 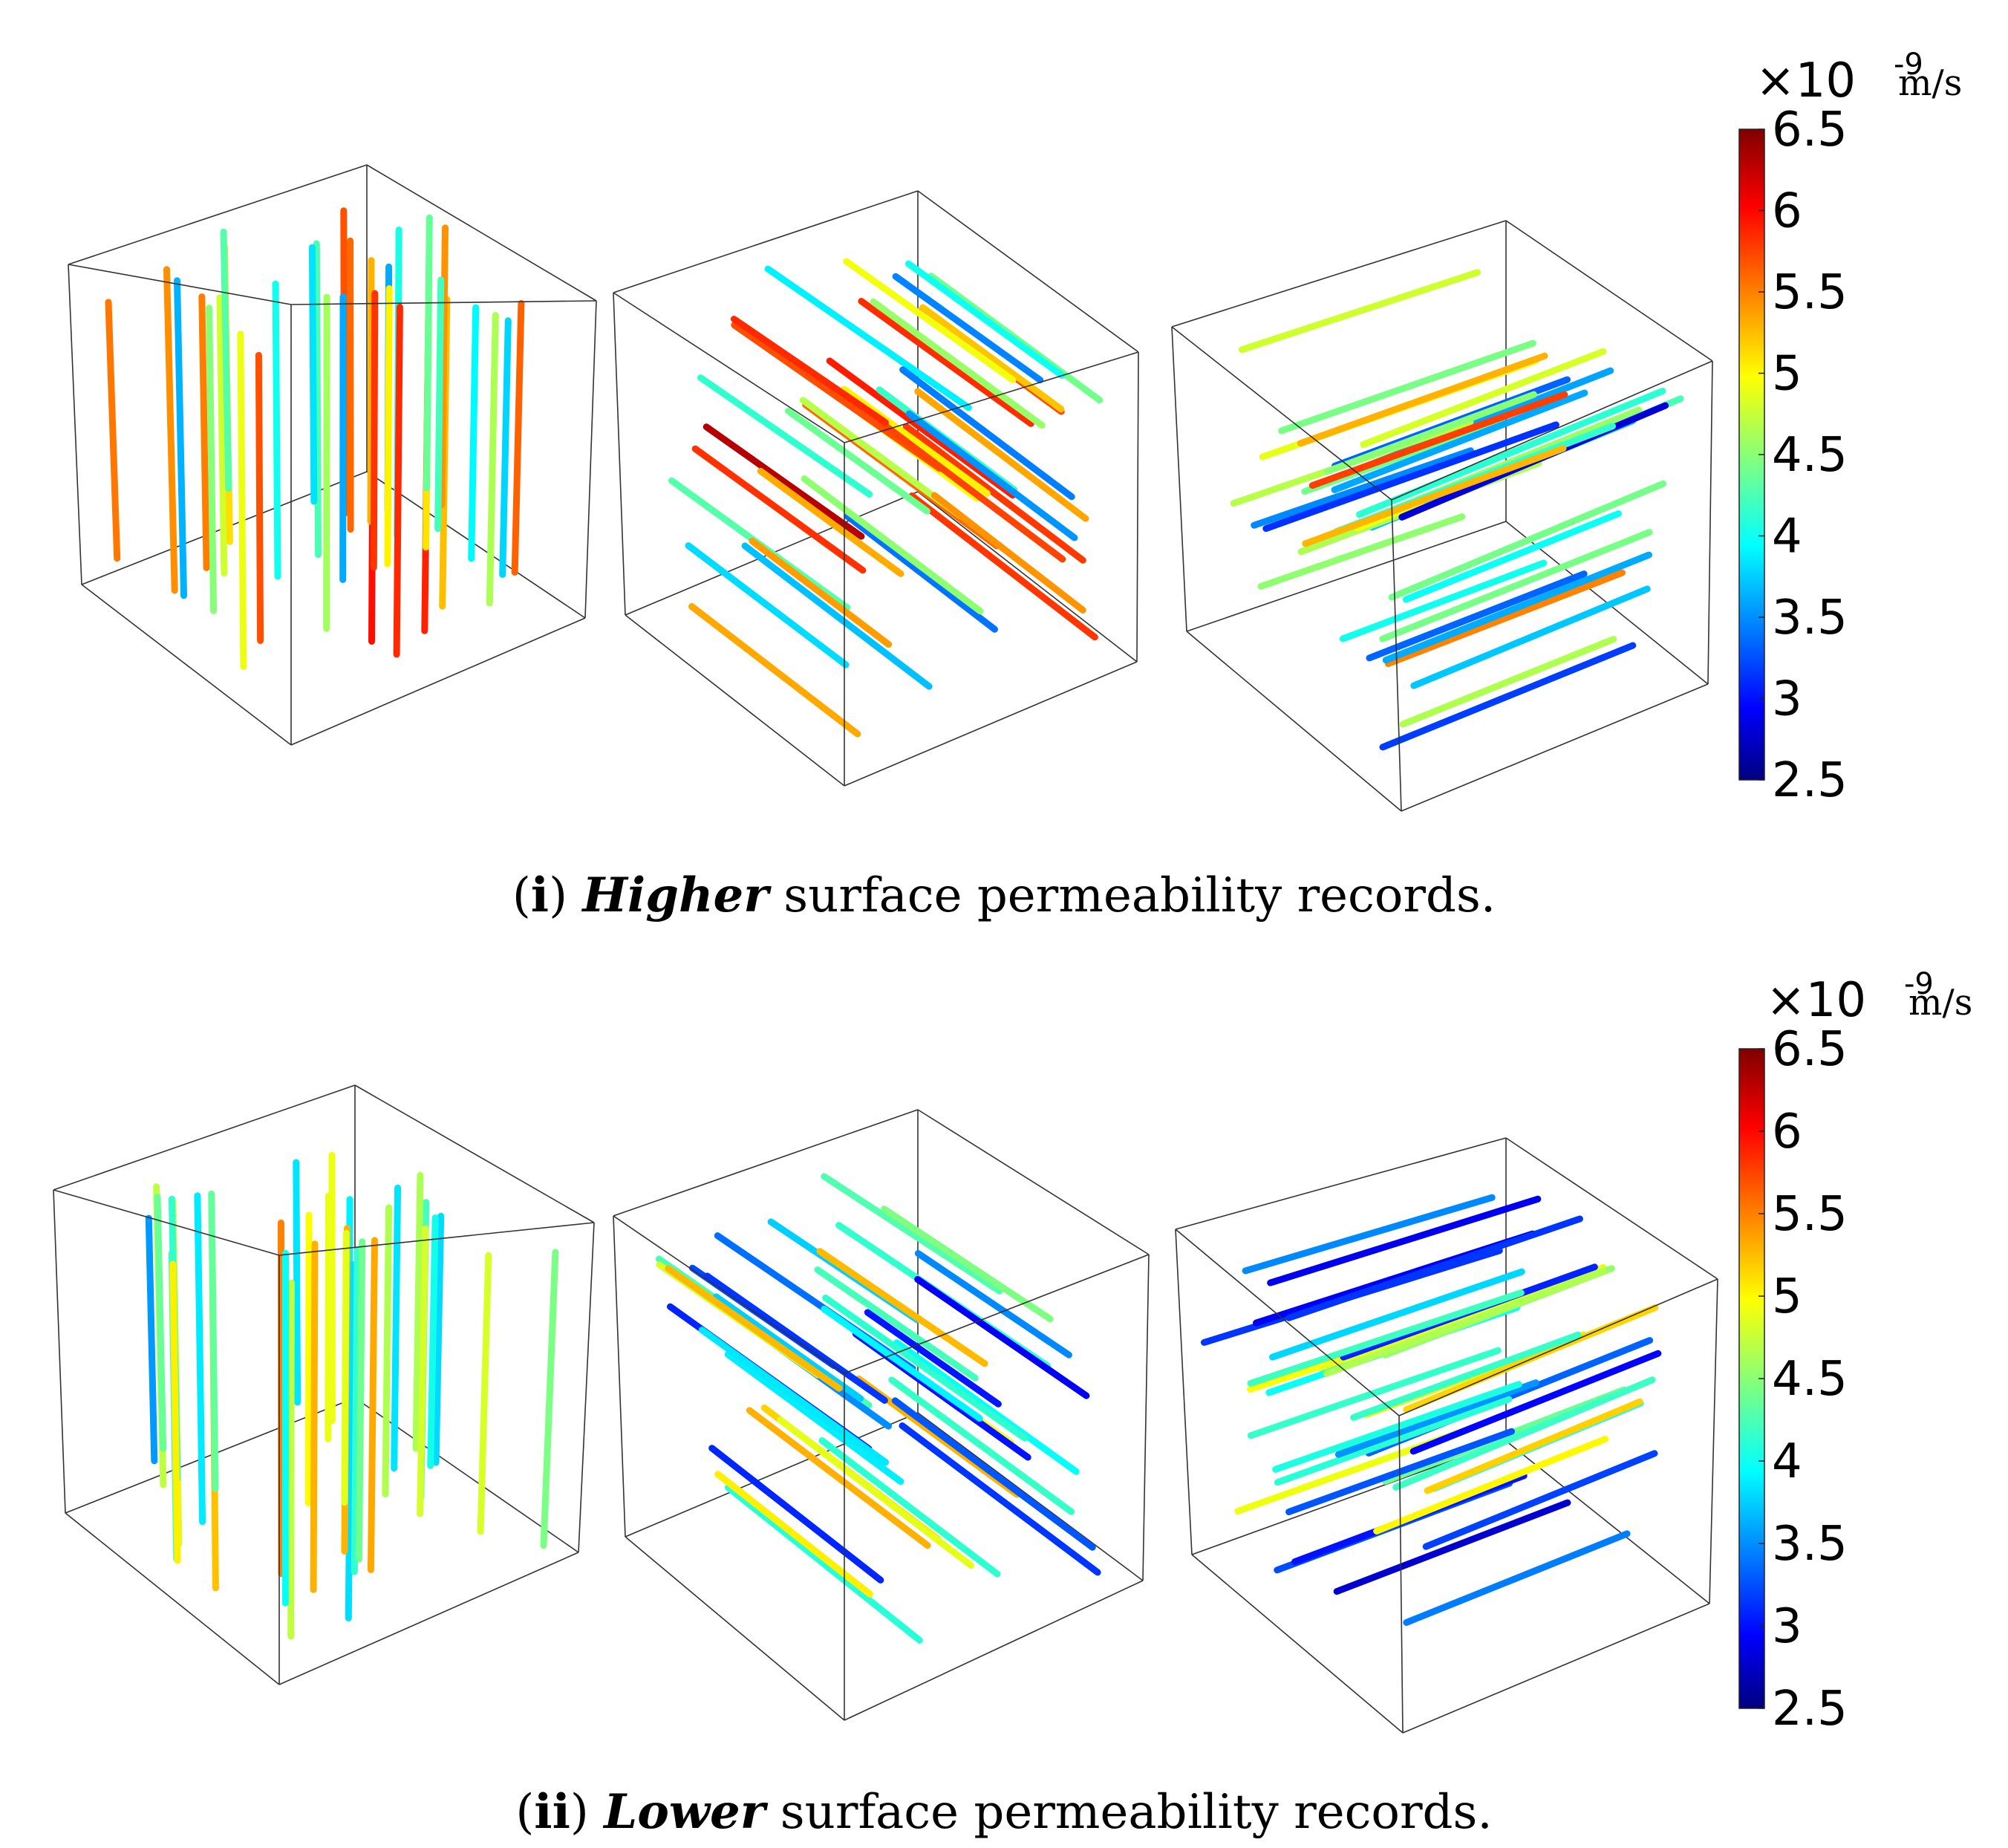 I want to click on colorbar-ii-tick-label: 5.5, so click(x=1810, y=1215).